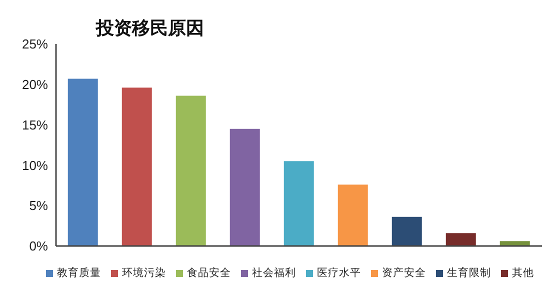 The width and height of the screenshot is (546, 285). Describe the element at coordinates (144, 273) in the screenshot. I see `legend-label: 环境污染` at that location.